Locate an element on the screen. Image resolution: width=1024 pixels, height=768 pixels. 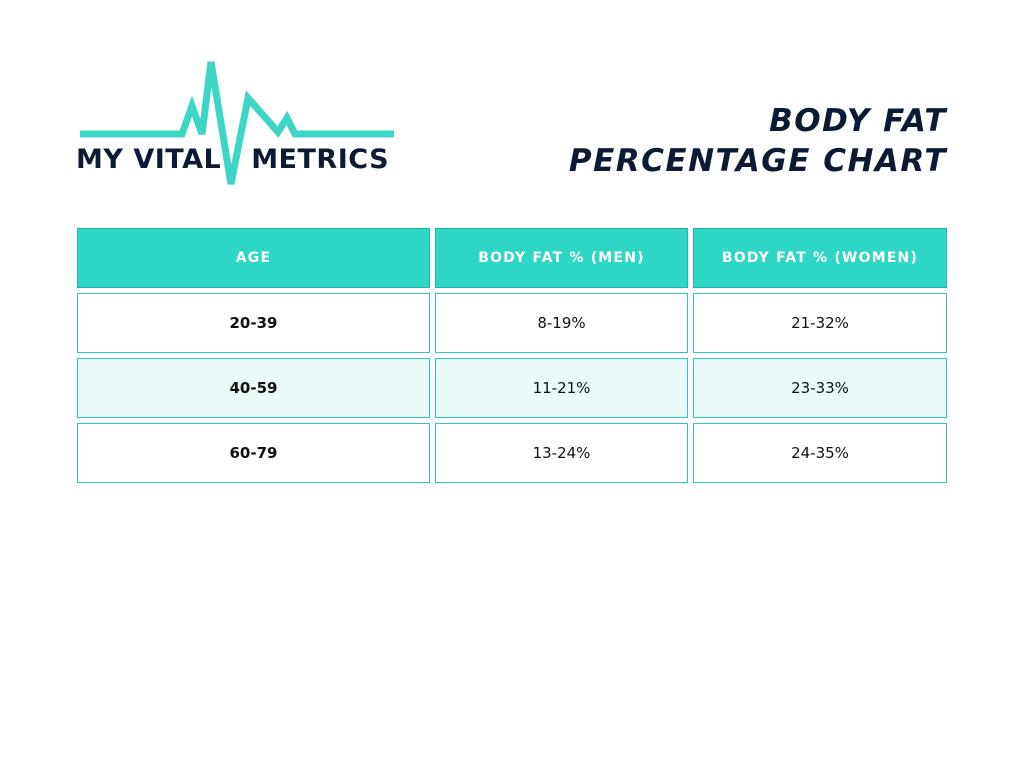
header-women: BODY FAT % (WOMEN) is located at coordinates (820, 258).